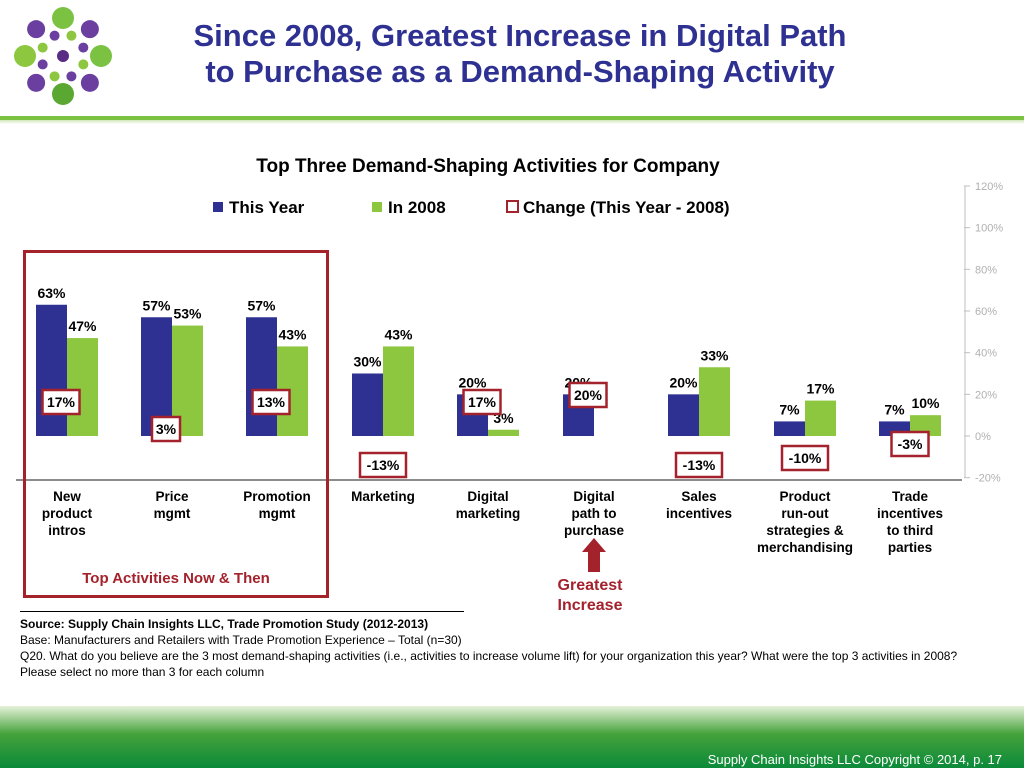 This screenshot has width=1024, height=768. What do you see at coordinates (805, 496) in the screenshot?
I see `category-label: Product` at bounding box center [805, 496].